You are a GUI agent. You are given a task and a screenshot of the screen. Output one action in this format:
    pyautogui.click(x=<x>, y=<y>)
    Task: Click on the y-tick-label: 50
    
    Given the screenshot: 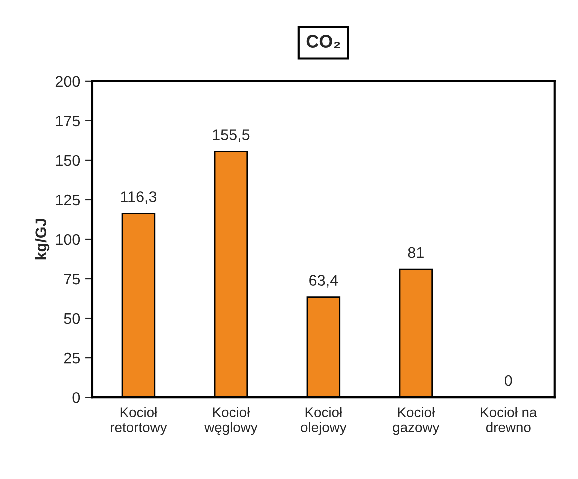 What is the action you would take?
    pyautogui.click(x=72, y=318)
    